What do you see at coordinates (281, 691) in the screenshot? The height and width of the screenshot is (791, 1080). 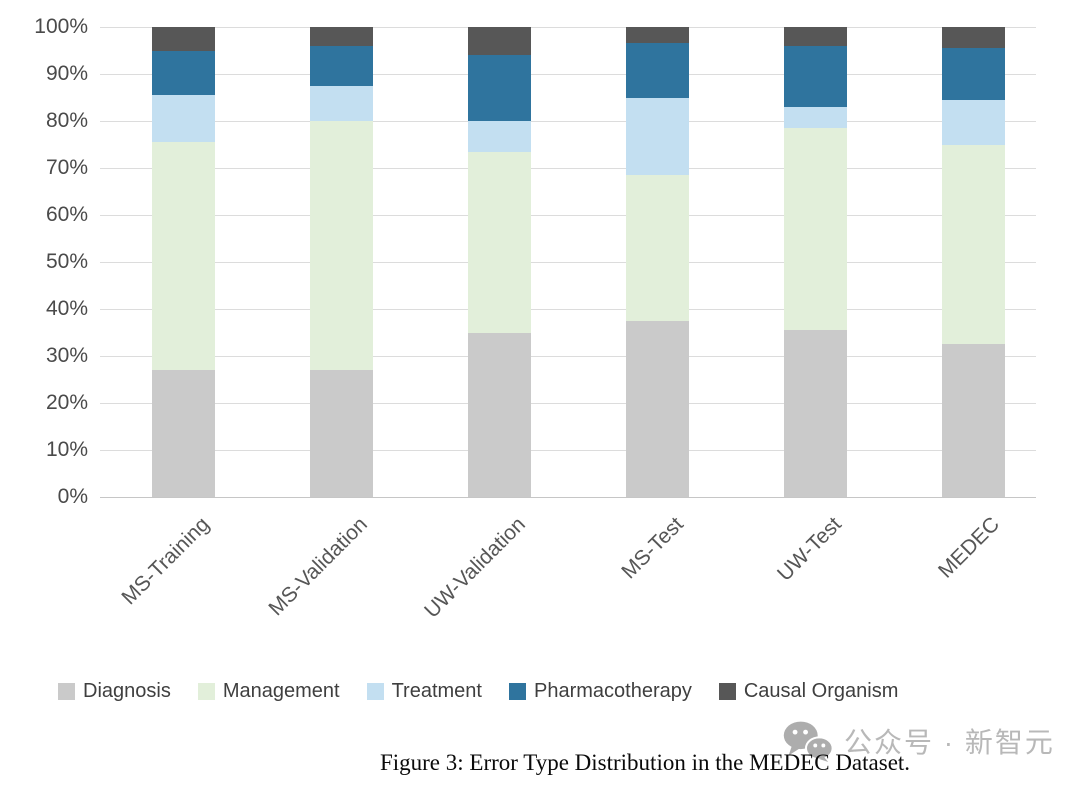 I see `legend-label: Management` at bounding box center [281, 691].